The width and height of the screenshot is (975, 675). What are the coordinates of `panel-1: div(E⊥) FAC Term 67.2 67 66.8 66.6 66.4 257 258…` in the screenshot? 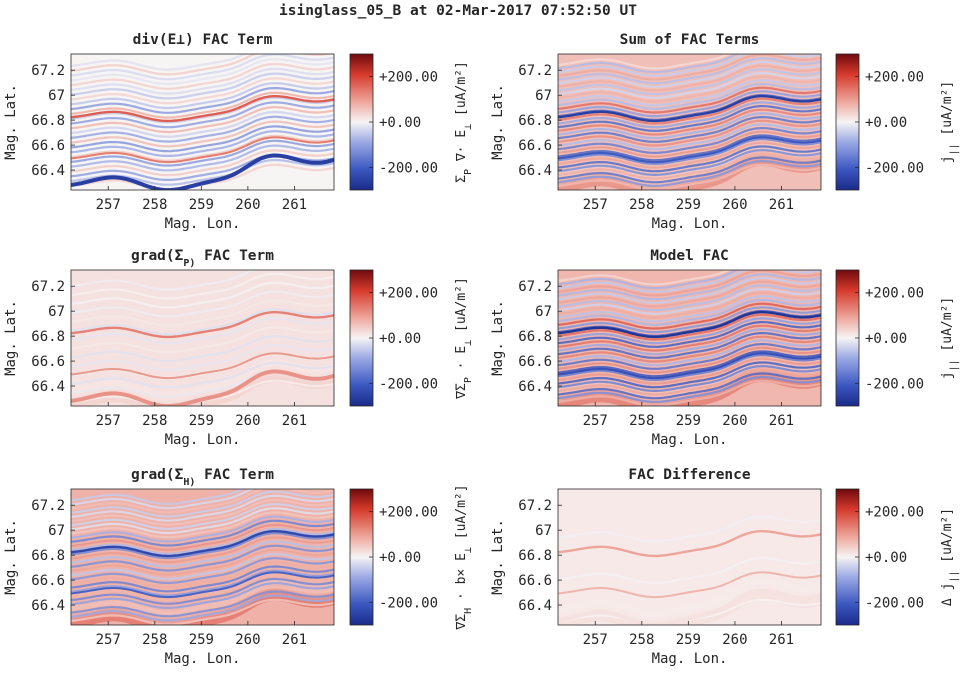 It's located at (238, 132).